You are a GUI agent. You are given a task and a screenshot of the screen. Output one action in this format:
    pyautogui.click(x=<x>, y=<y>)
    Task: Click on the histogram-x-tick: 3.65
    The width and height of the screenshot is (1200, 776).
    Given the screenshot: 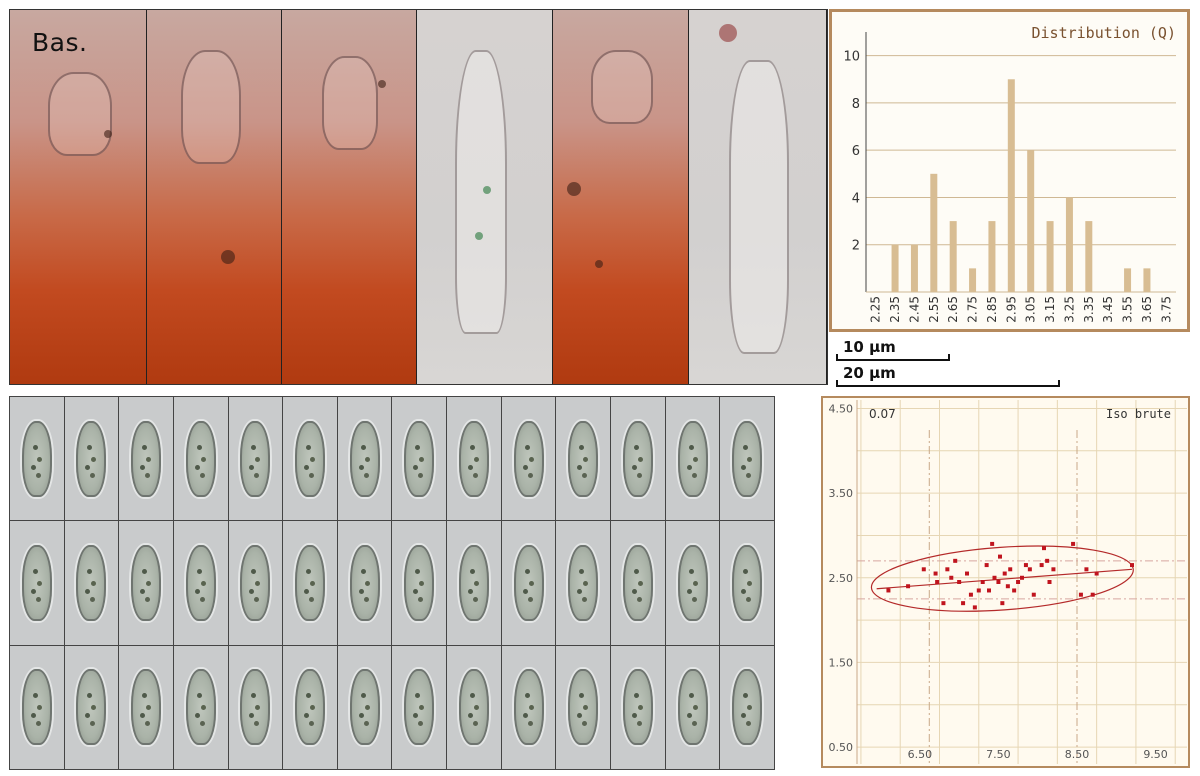 What is the action you would take?
    pyautogui.click(x=1147, y=309)
    